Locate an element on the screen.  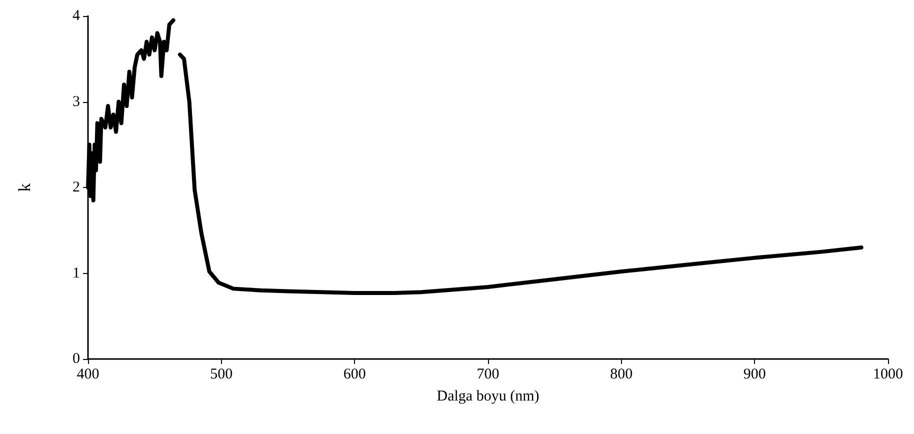
y-tick-label: 3 is located at coordinates (76, 102).